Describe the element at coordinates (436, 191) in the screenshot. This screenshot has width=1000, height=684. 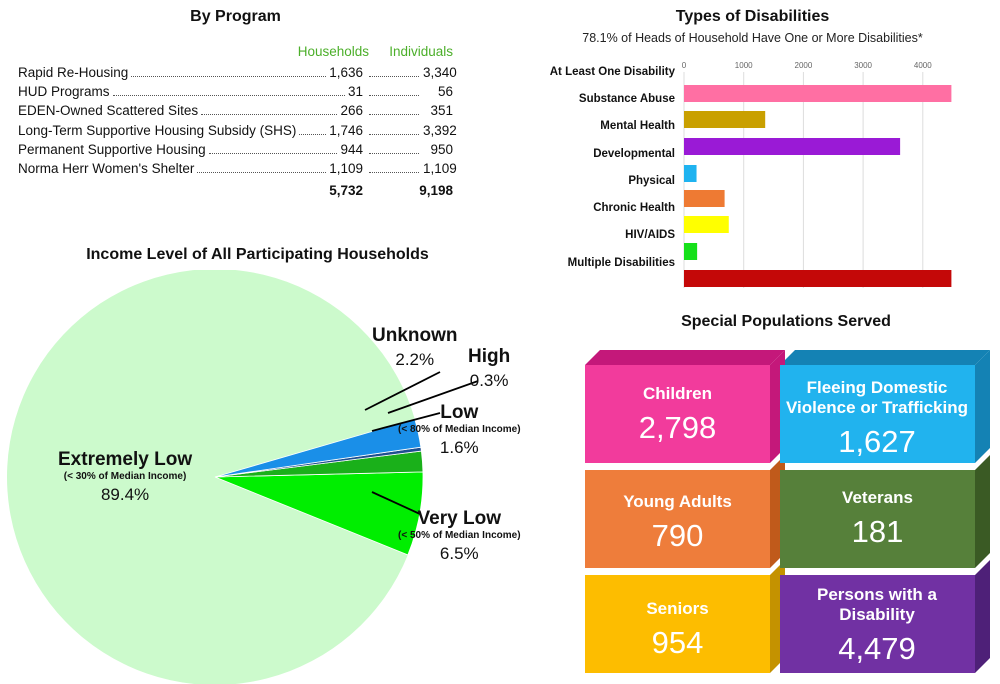
I see `total-individuals: 9,198` at that location.